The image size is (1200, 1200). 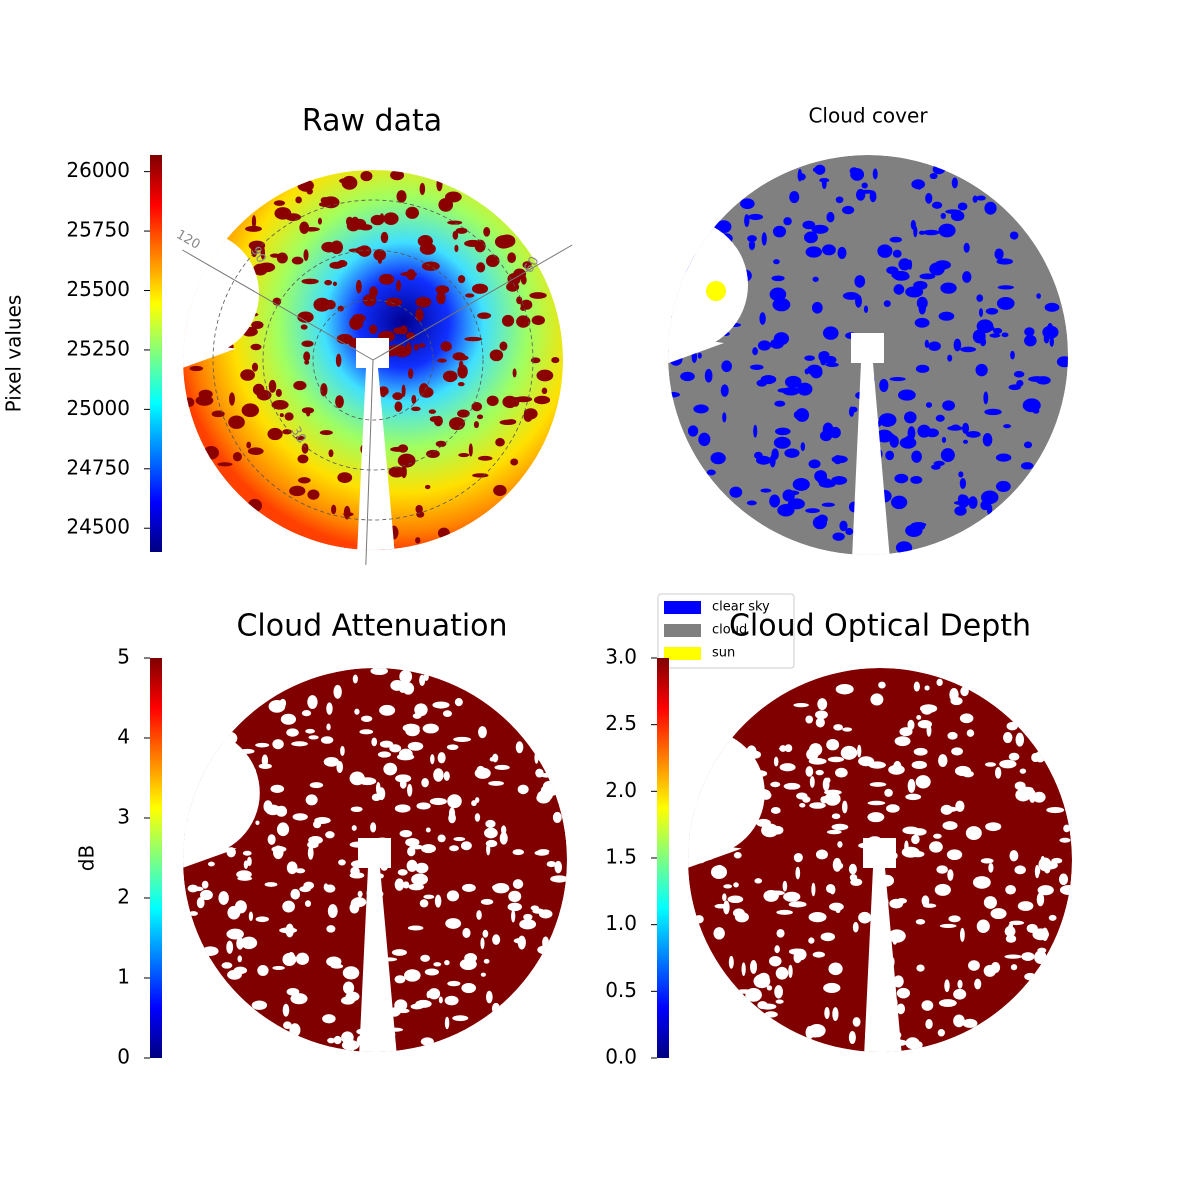 What do you see at coordinates (879, 853) in the screenshot?
I see `mask-center` at bounding box center [879, 853].